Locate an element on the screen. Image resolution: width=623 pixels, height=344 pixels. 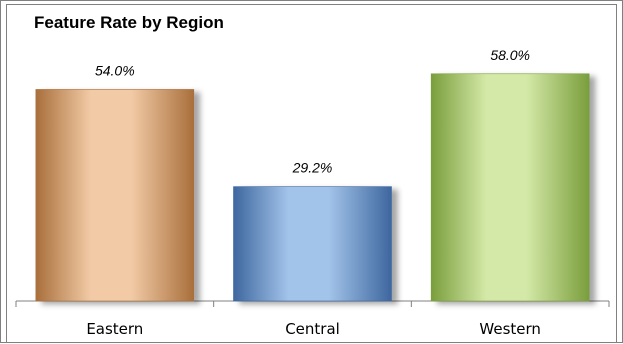
data-label-eastern: 54.0% is located at coordinates (115, 70).